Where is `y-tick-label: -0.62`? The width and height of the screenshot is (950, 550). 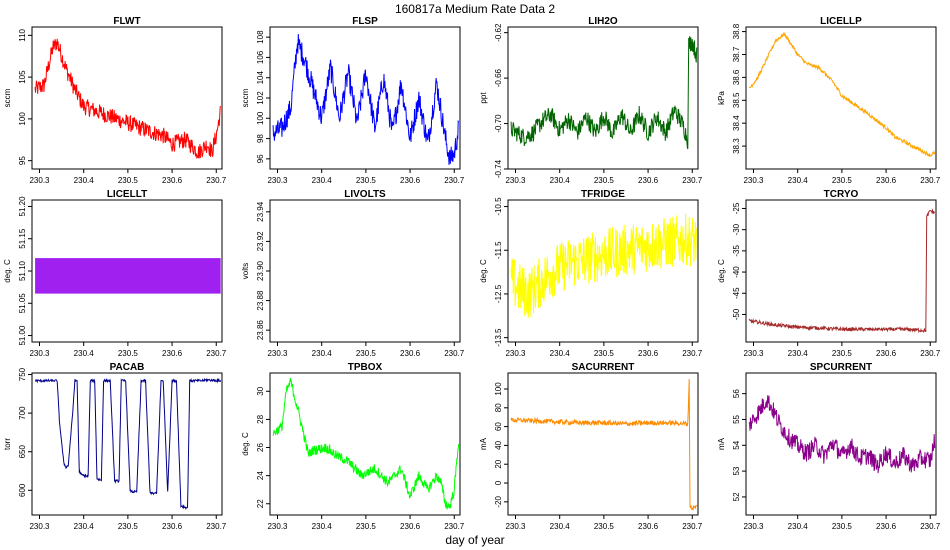
y-tick-label: -0.62 is located at coordinates (498, 32).